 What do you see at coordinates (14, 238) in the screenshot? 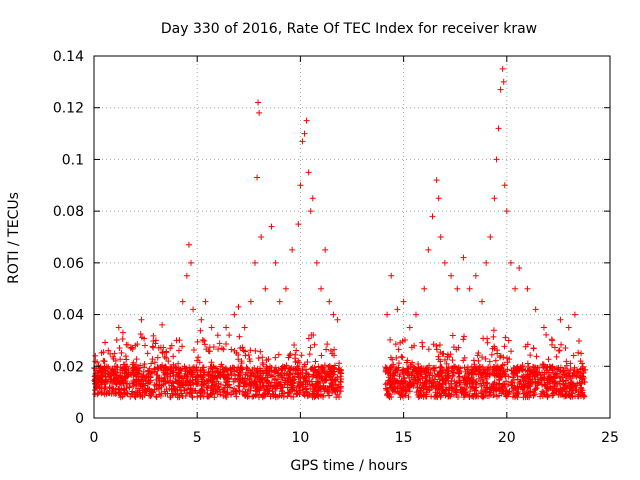
I see `y-axis-title: ROTI / TECUs` at bounding box center [14, 238].